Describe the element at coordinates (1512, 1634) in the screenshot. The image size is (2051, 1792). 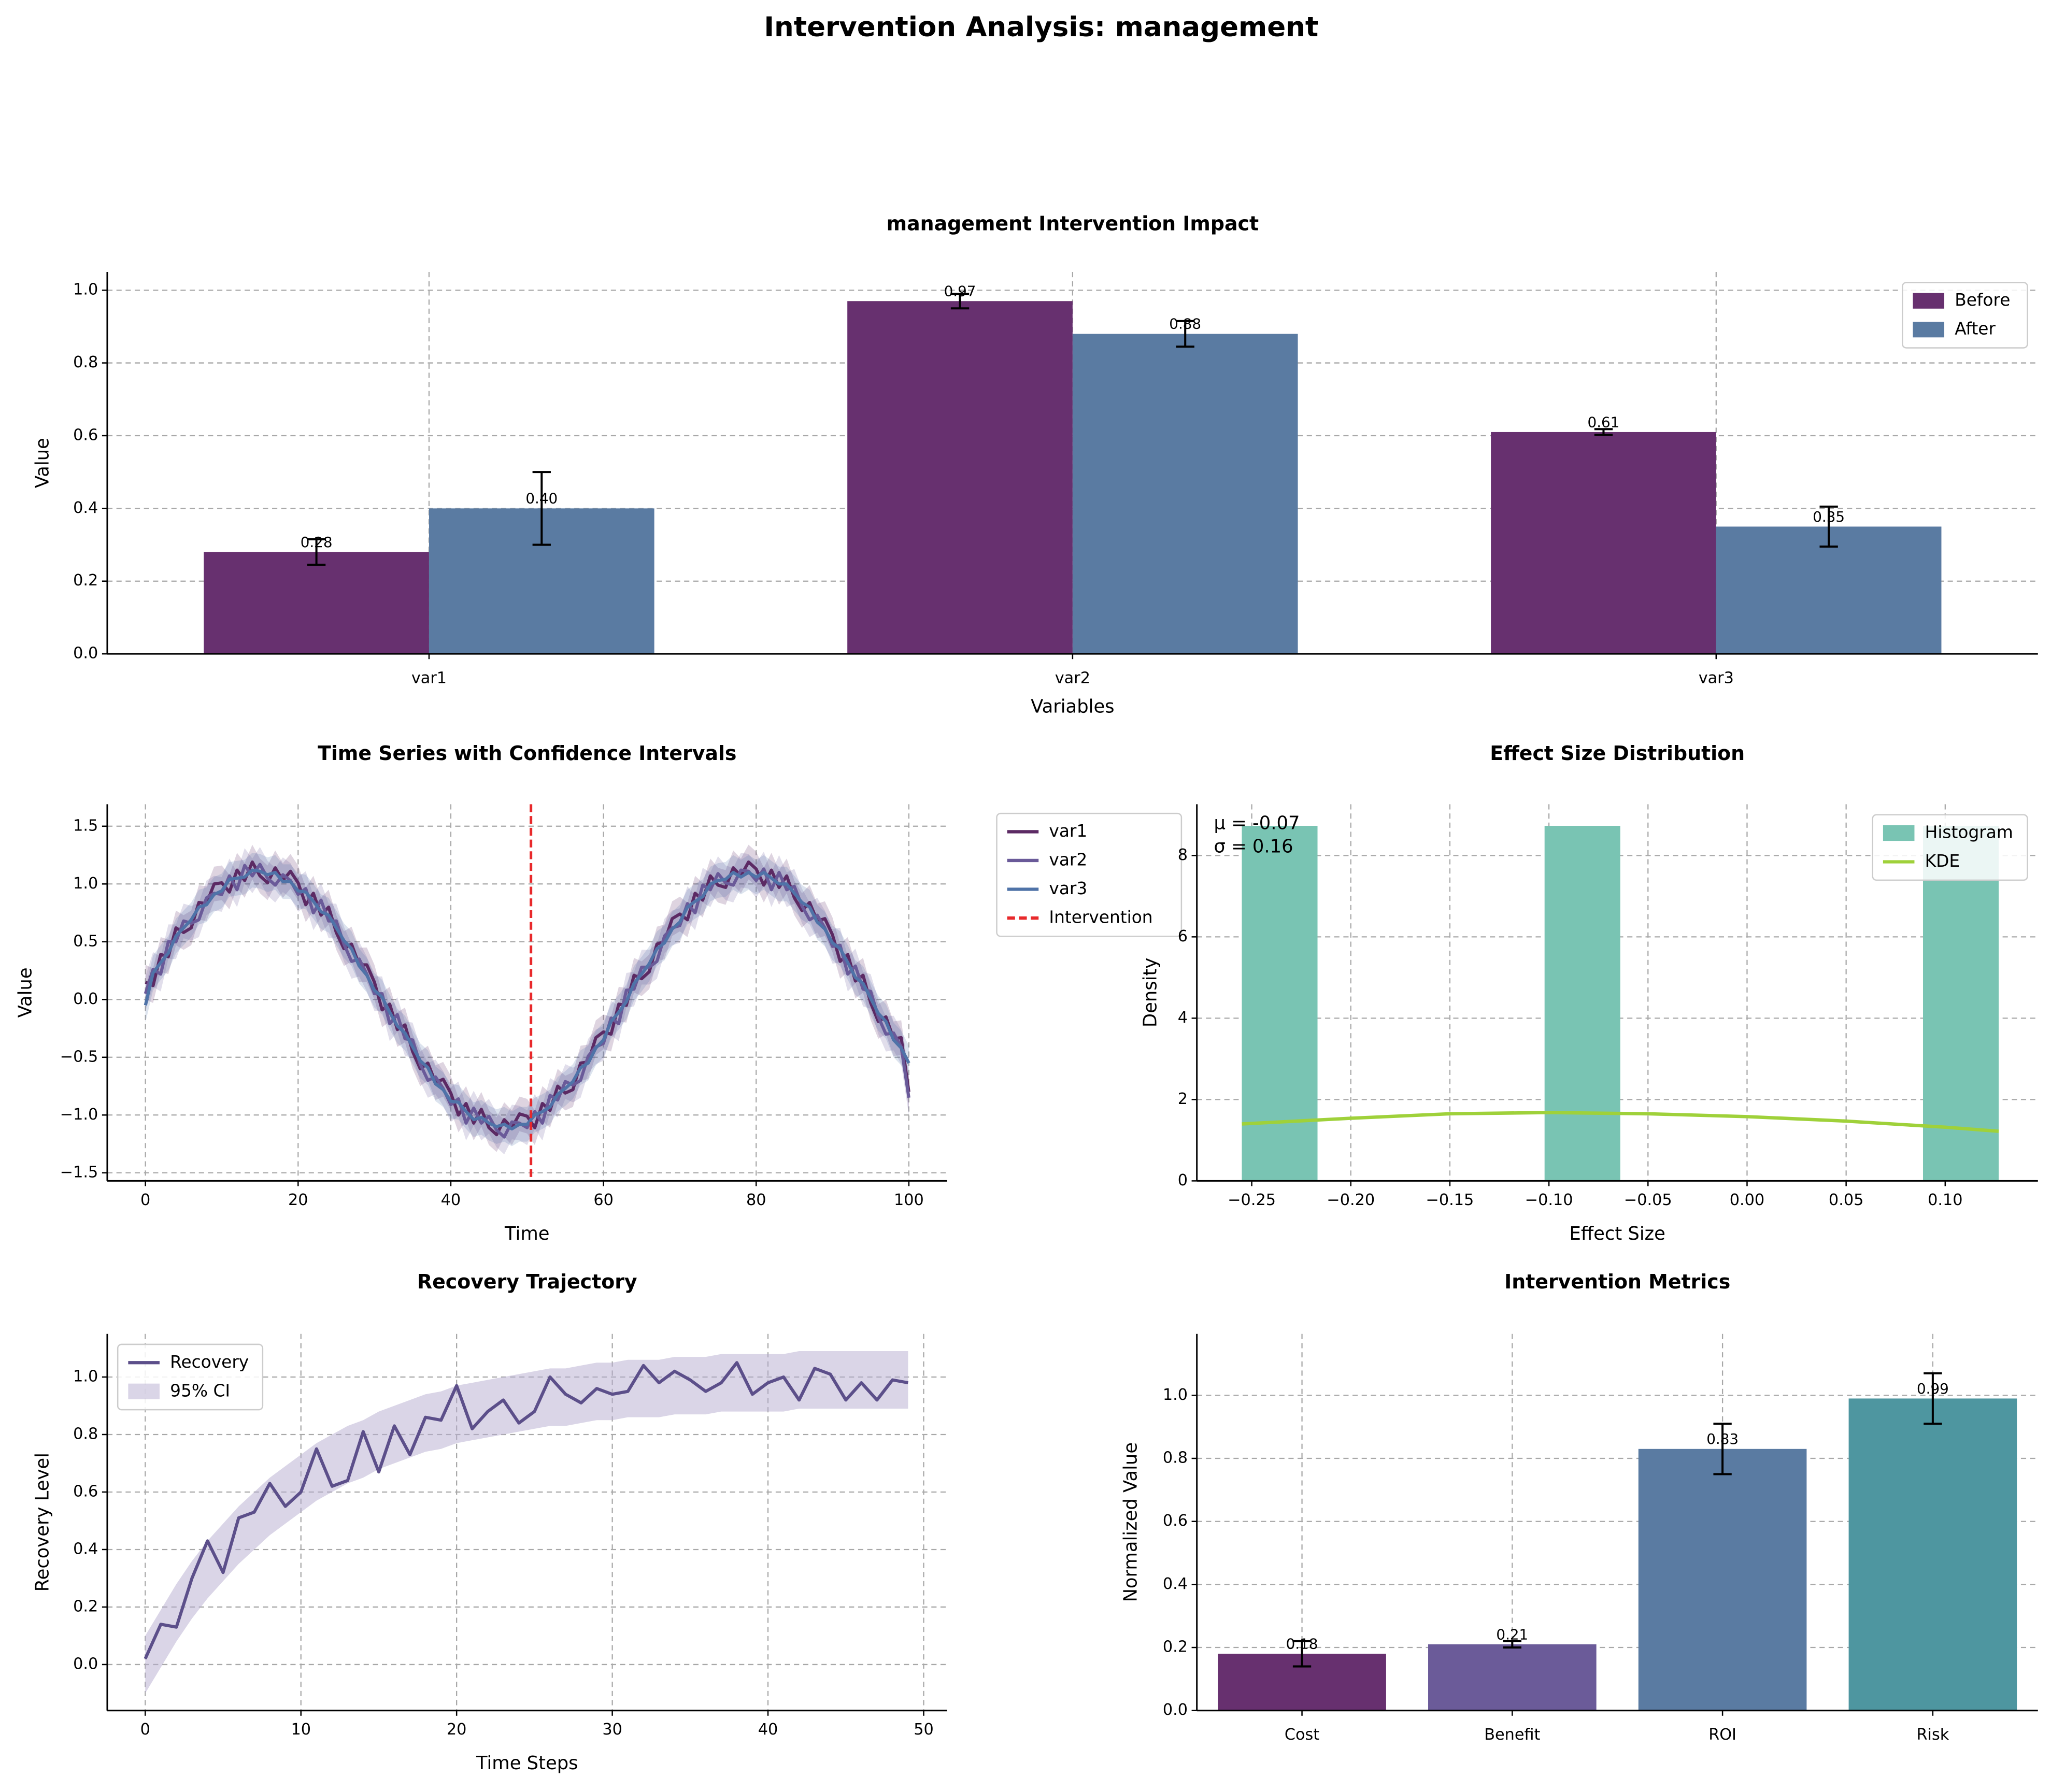
I see `value-label: 0.21` at that location.